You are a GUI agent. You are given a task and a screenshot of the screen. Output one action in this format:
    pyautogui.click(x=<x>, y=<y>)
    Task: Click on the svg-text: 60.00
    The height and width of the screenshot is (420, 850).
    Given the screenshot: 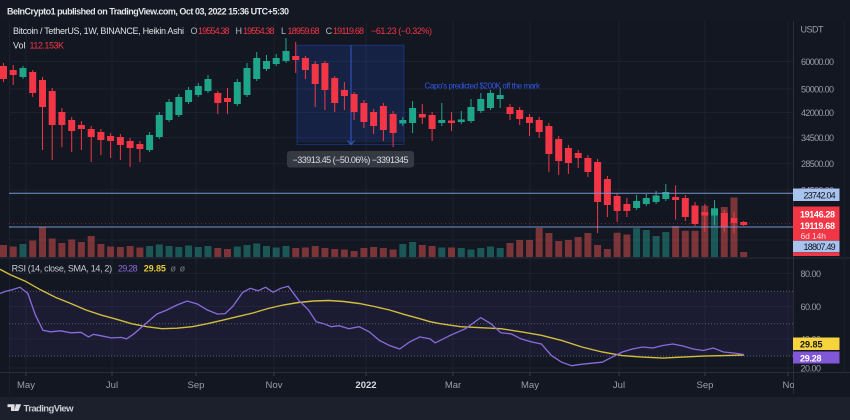 What is the action you would take?
    pyautogui.click(x=811, y=307)
    